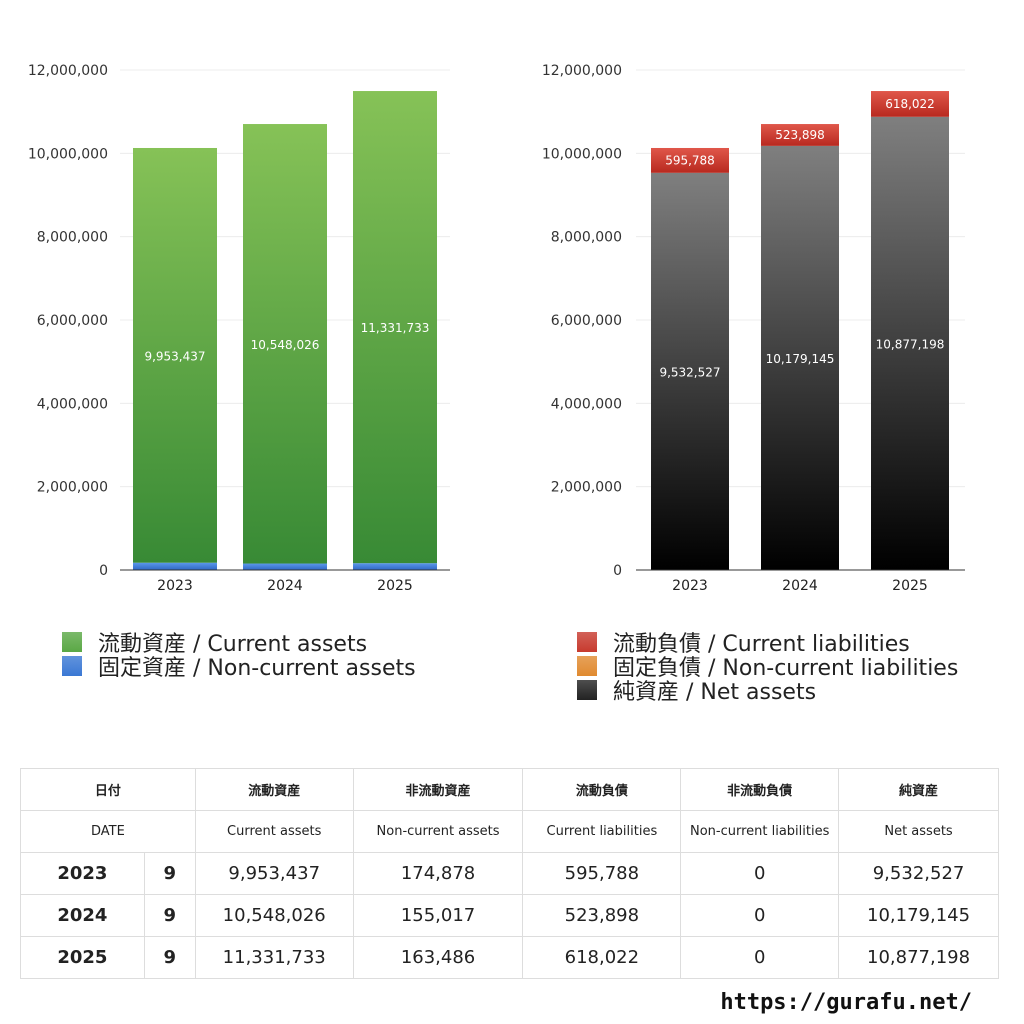 The height and width of the screenshot is (1024, 1024). I want to click on site-url: https://gurafu.net/, so click(846, 1002).